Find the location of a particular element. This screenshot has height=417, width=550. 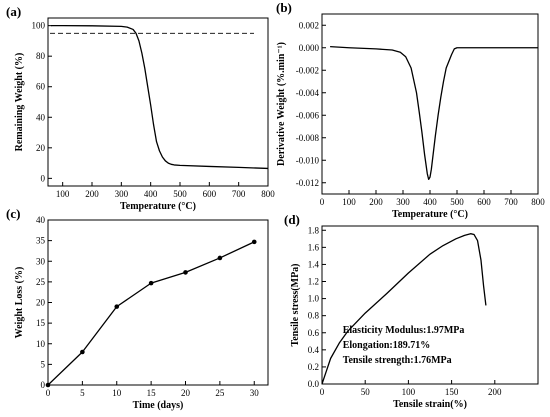

y-tick-label: 0.000 is located at coordinates (309, 48).